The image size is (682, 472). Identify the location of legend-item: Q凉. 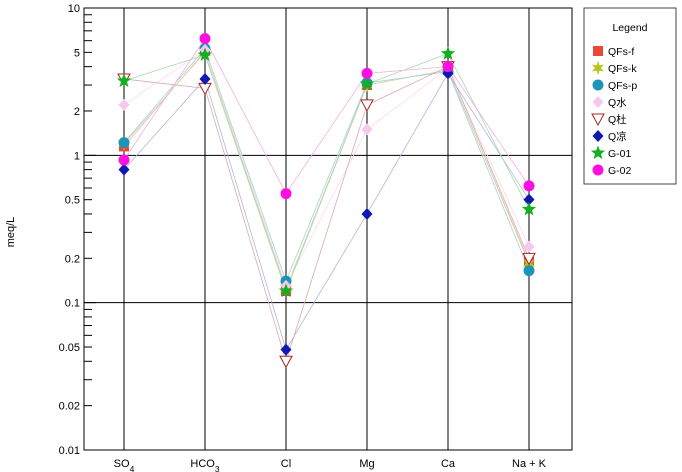
(609, 136).